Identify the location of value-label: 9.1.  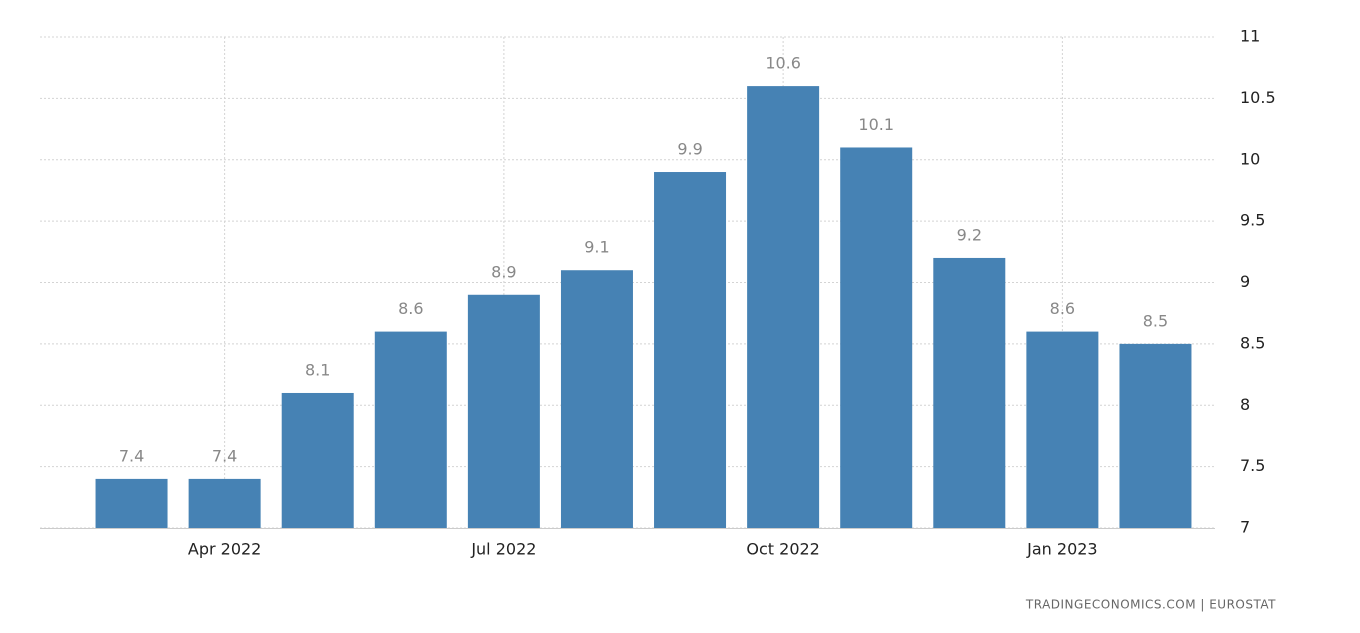
(596, 247).